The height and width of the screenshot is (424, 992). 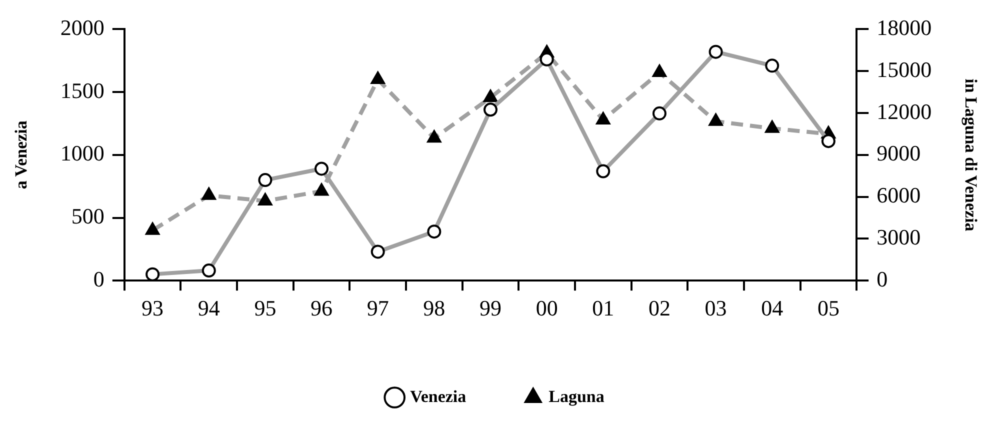 I want to click on x-tick-label: 00, so click(x=547, y=308).